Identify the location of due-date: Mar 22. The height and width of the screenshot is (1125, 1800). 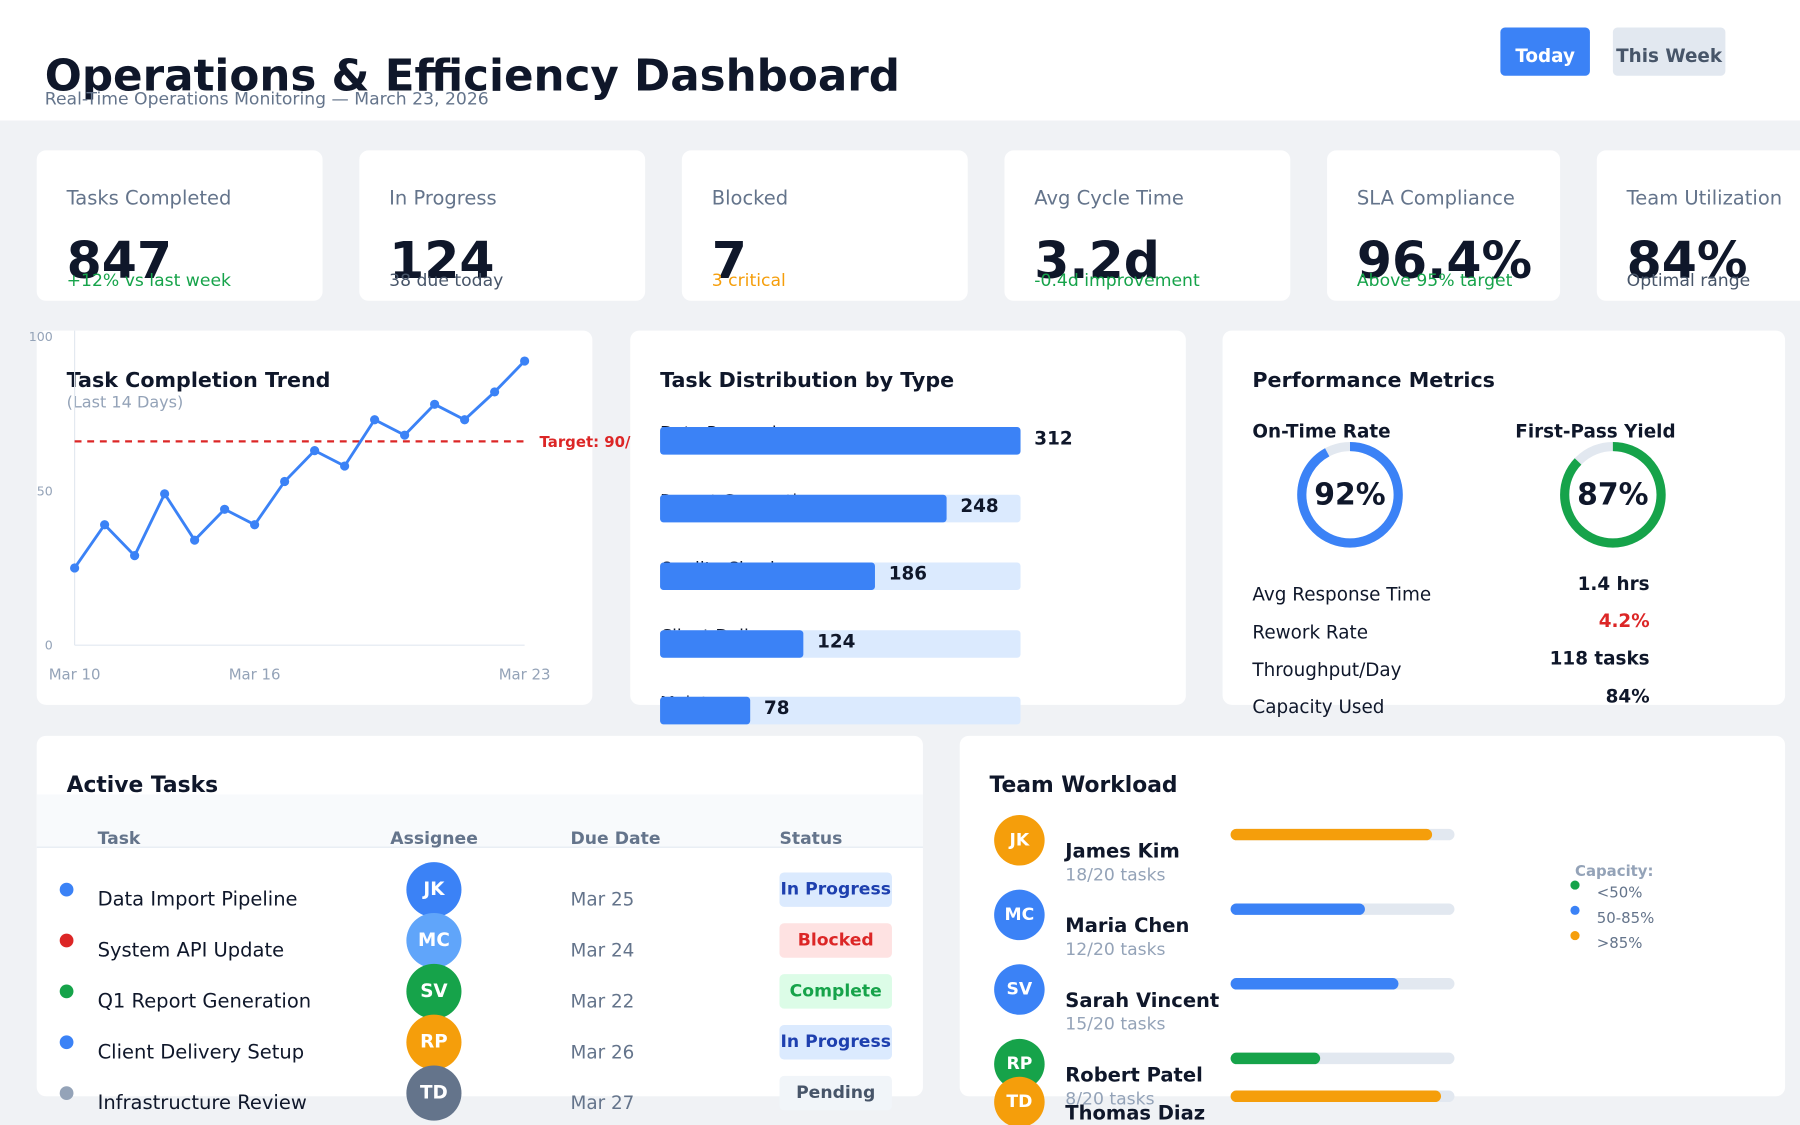
(603, 1001).